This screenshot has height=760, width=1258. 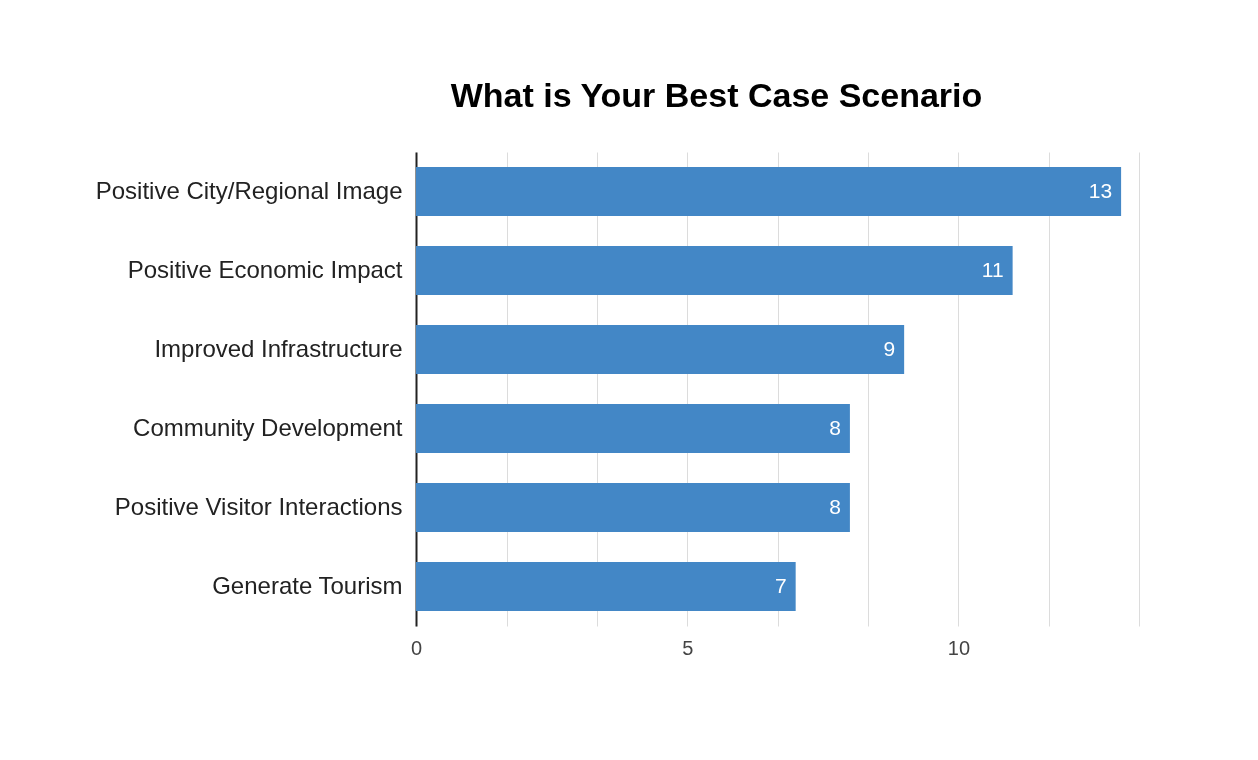 I want to click on chart-title: What is Your Best Case Scenario, so click(x=716, y=95).